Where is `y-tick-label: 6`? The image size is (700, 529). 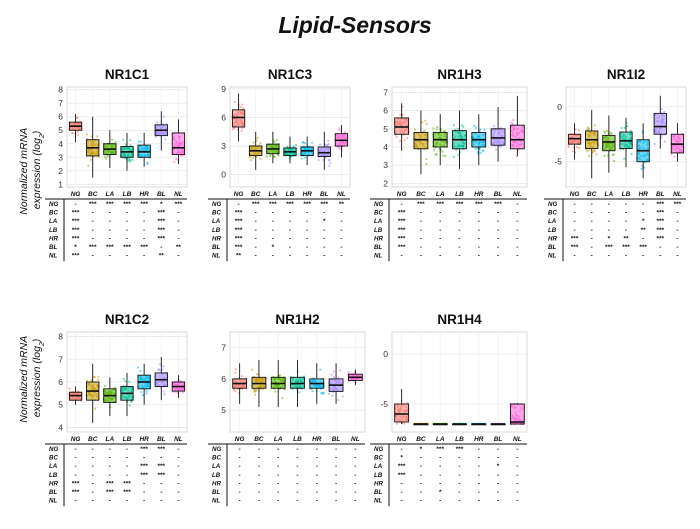
y-tick-label: 6 is located at coordinates (60, 117).